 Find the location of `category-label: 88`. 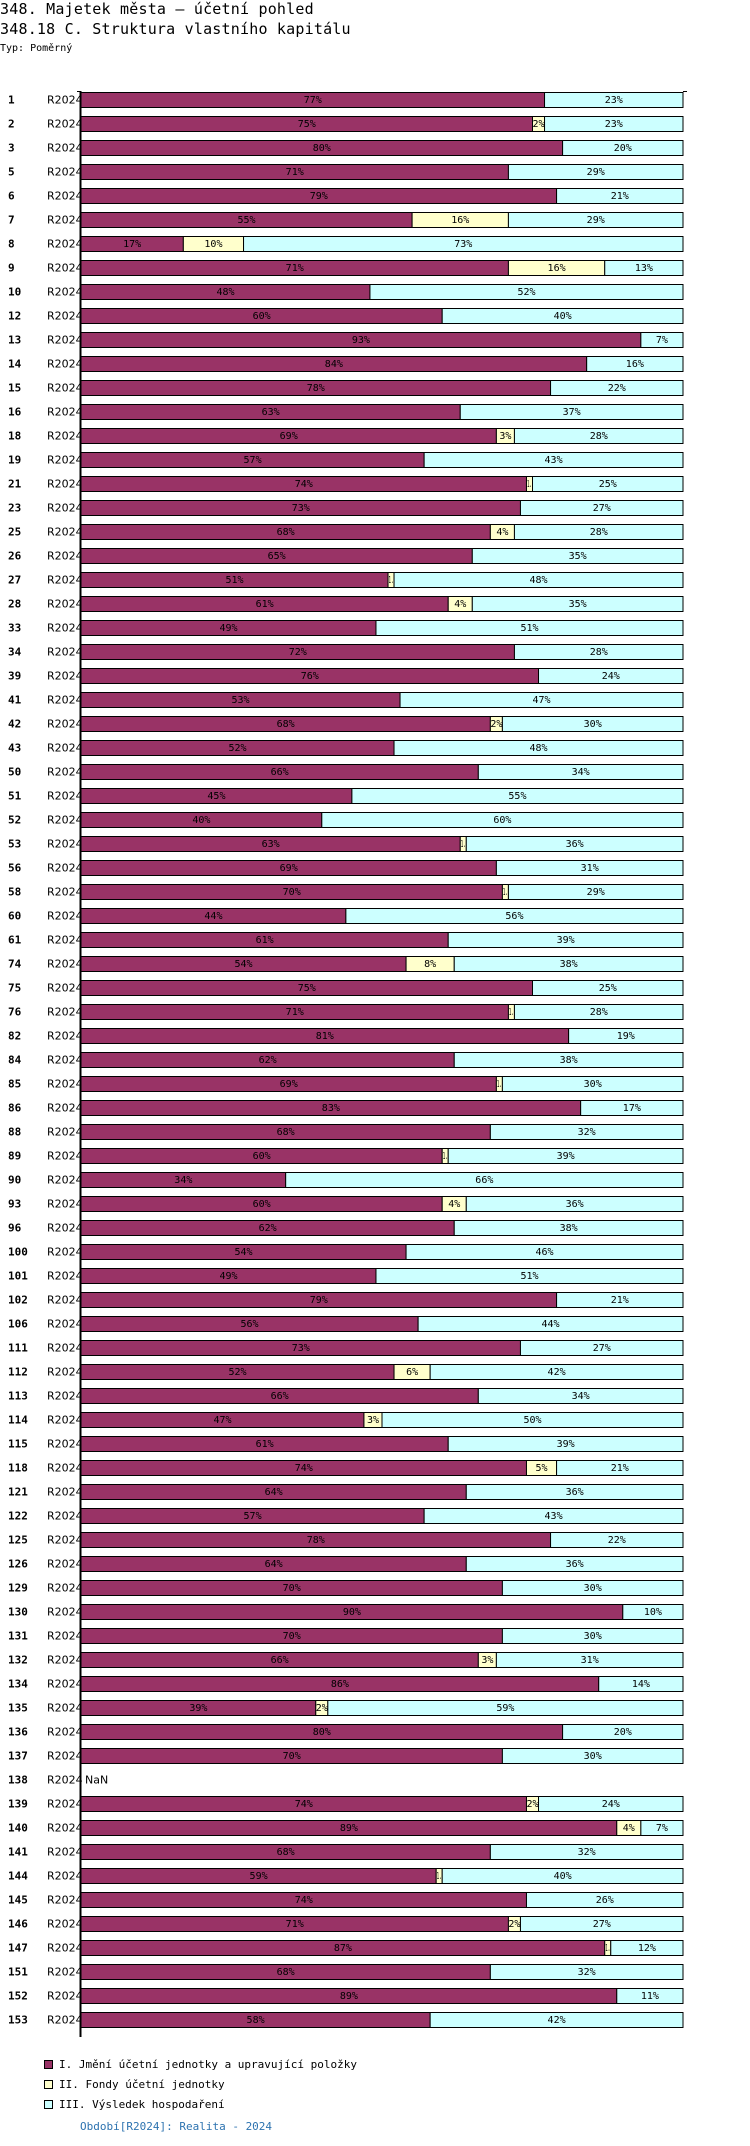

category-label: 88 is located at coordinates (14, 1132).